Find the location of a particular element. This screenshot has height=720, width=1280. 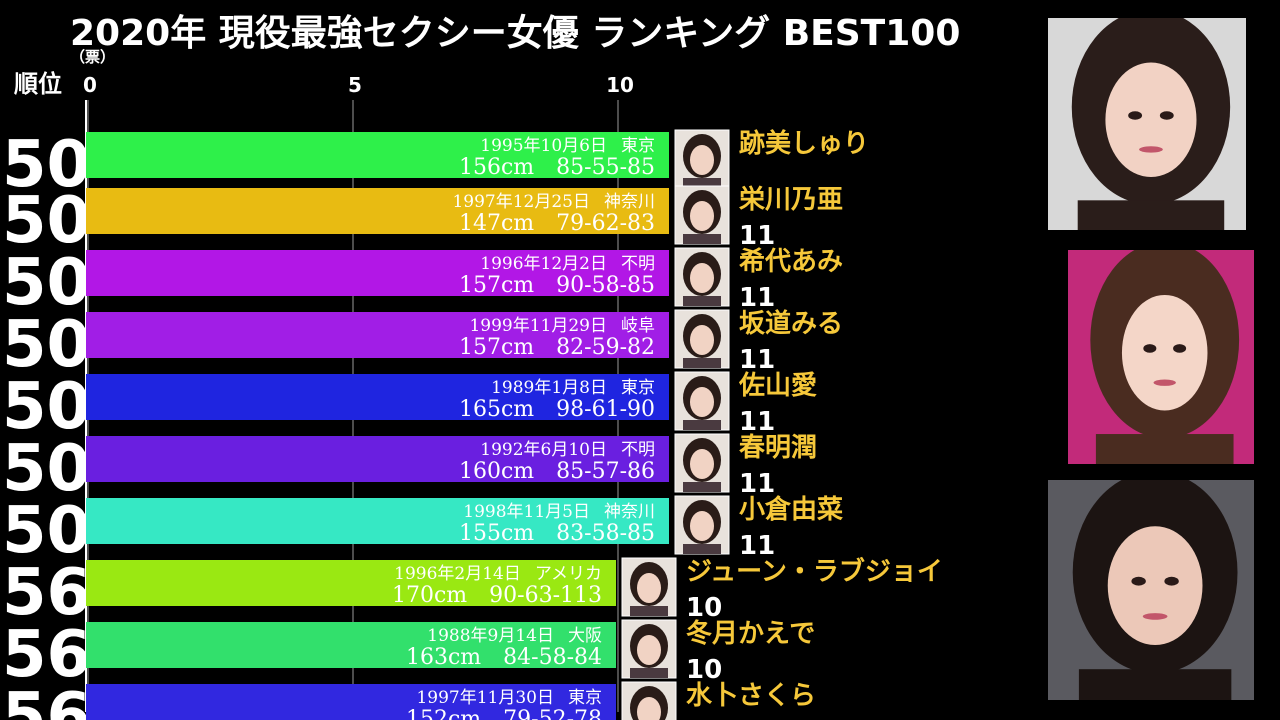

birth-date: 1996年12月2日 is located at coordinates (543, 264).